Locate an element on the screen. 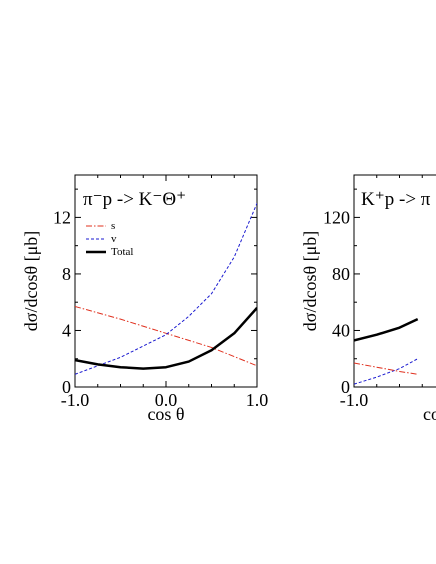  series-line-s-left is located at coordinates (166, 336).